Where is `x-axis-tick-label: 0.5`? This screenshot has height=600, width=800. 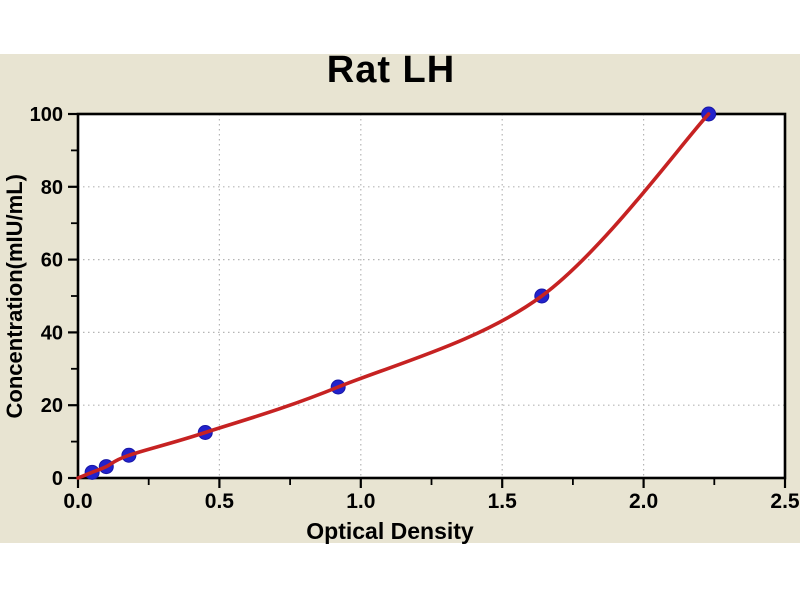 x-axis-tick-label: 0.5 is located at coordinates (220, 501).